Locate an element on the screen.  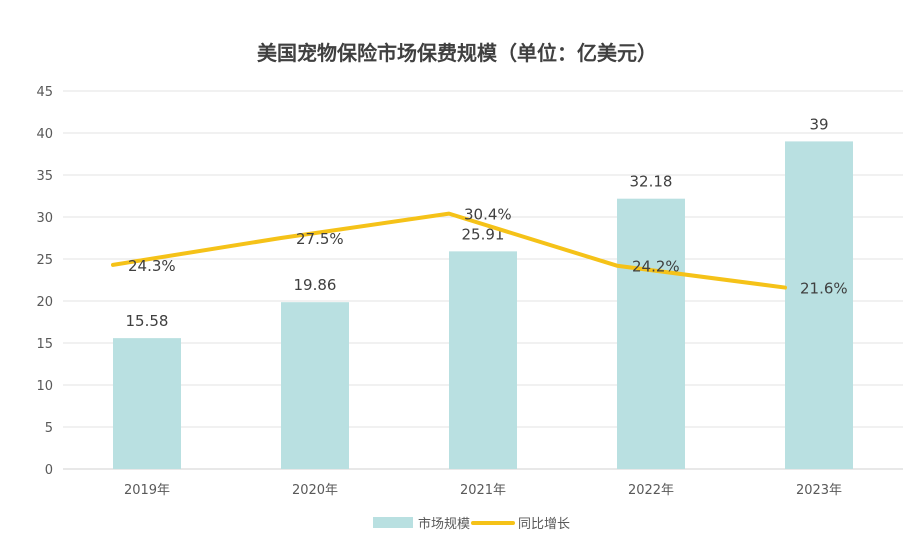
y-tick-label: 25 is located at coordinates (44, 260).